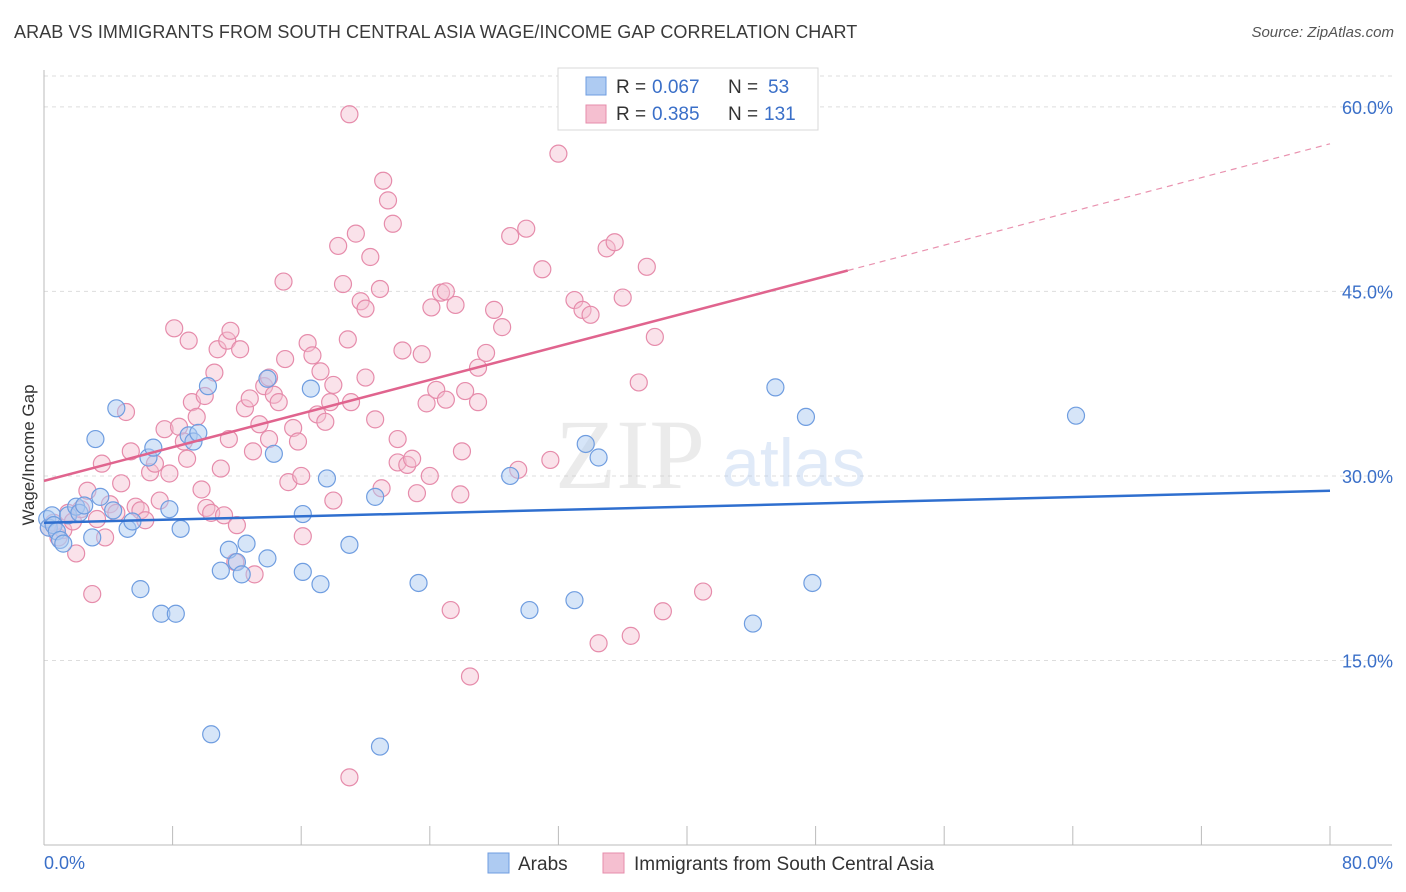 This screenshot has width=1406, height=892. I want to click on y-tick-label: 45.0%, so click(1367, 292).